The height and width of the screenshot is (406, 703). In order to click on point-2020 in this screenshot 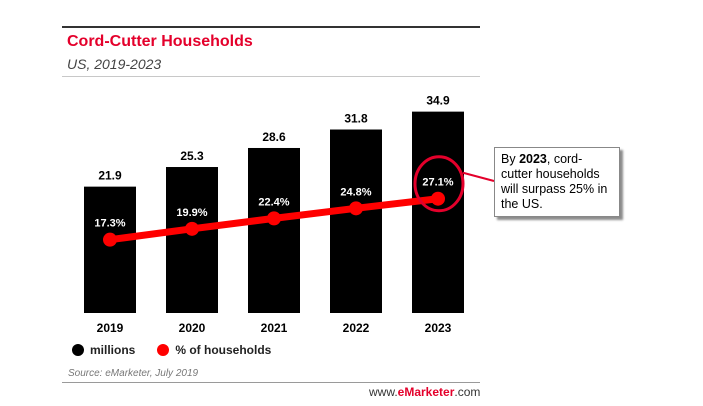, I will do `click(192, 228)`.